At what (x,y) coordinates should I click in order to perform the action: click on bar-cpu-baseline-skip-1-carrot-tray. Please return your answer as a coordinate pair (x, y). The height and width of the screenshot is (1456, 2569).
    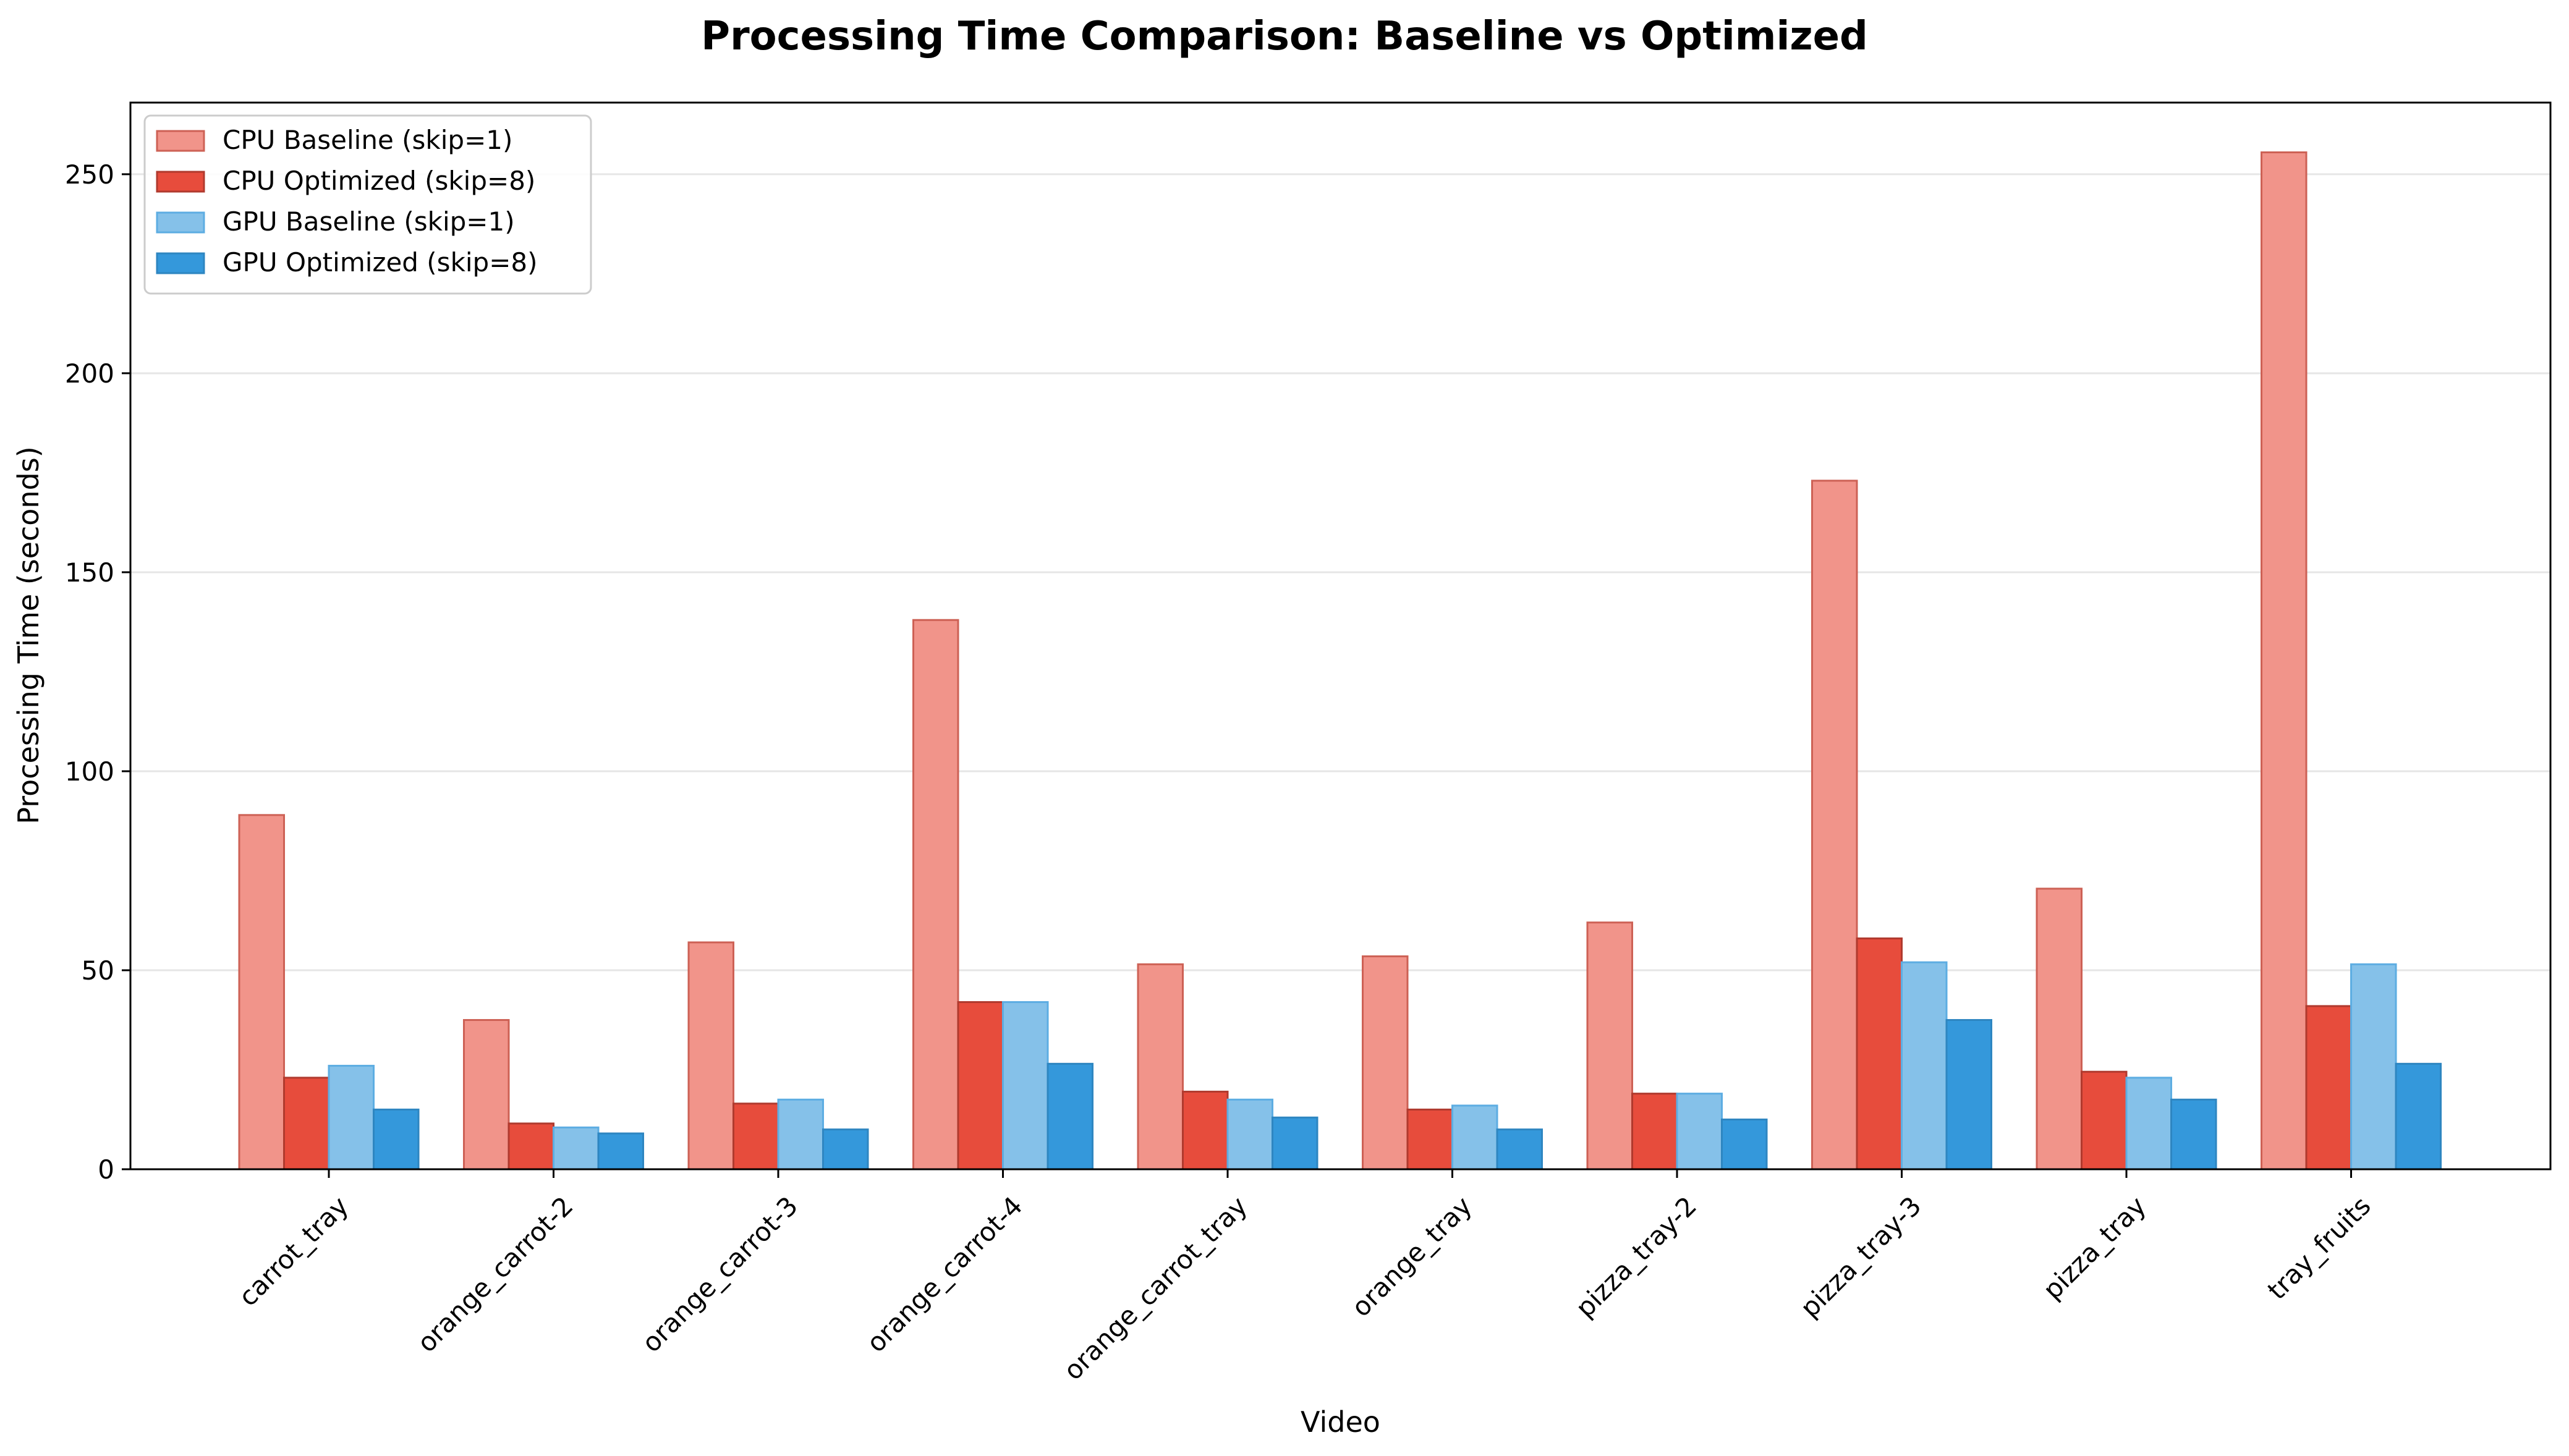
    Looking at the image, I should click on (261, 992).